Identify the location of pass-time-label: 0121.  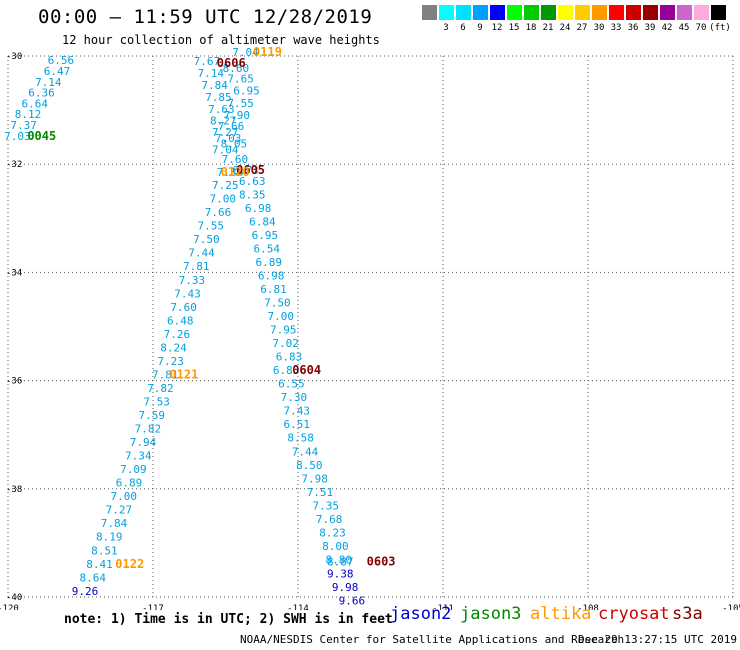
(183, 374).